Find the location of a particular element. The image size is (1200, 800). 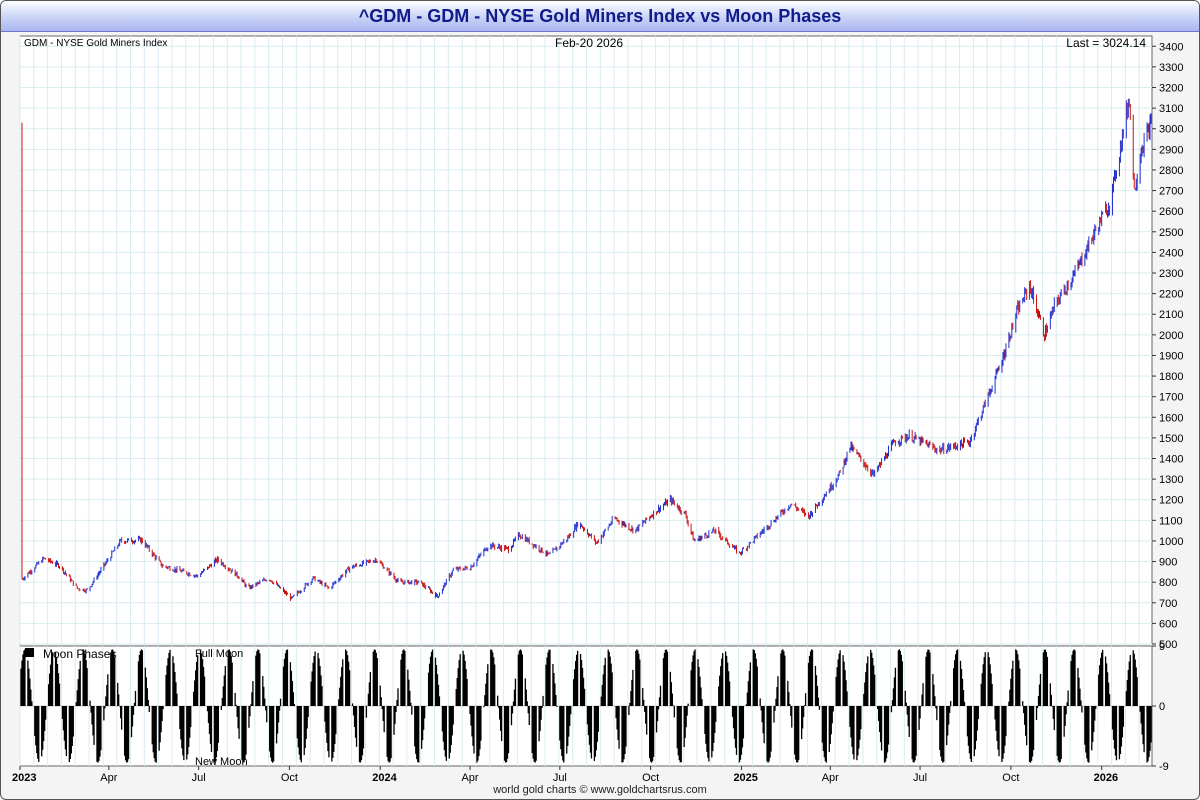

price-y-tick-label: 2300 is located at coordinates (1171, 274).